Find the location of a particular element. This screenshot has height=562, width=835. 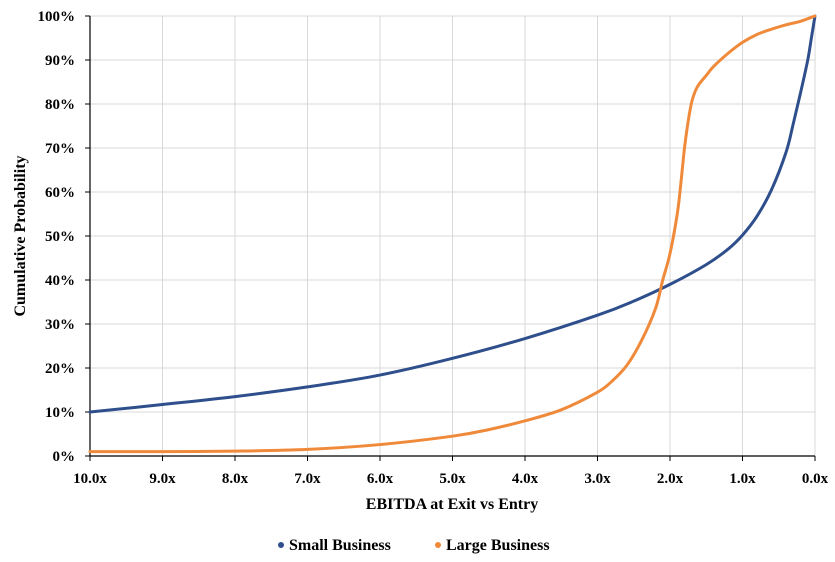

x-tick-label: 5.0x is located at coordinates (452, 479).